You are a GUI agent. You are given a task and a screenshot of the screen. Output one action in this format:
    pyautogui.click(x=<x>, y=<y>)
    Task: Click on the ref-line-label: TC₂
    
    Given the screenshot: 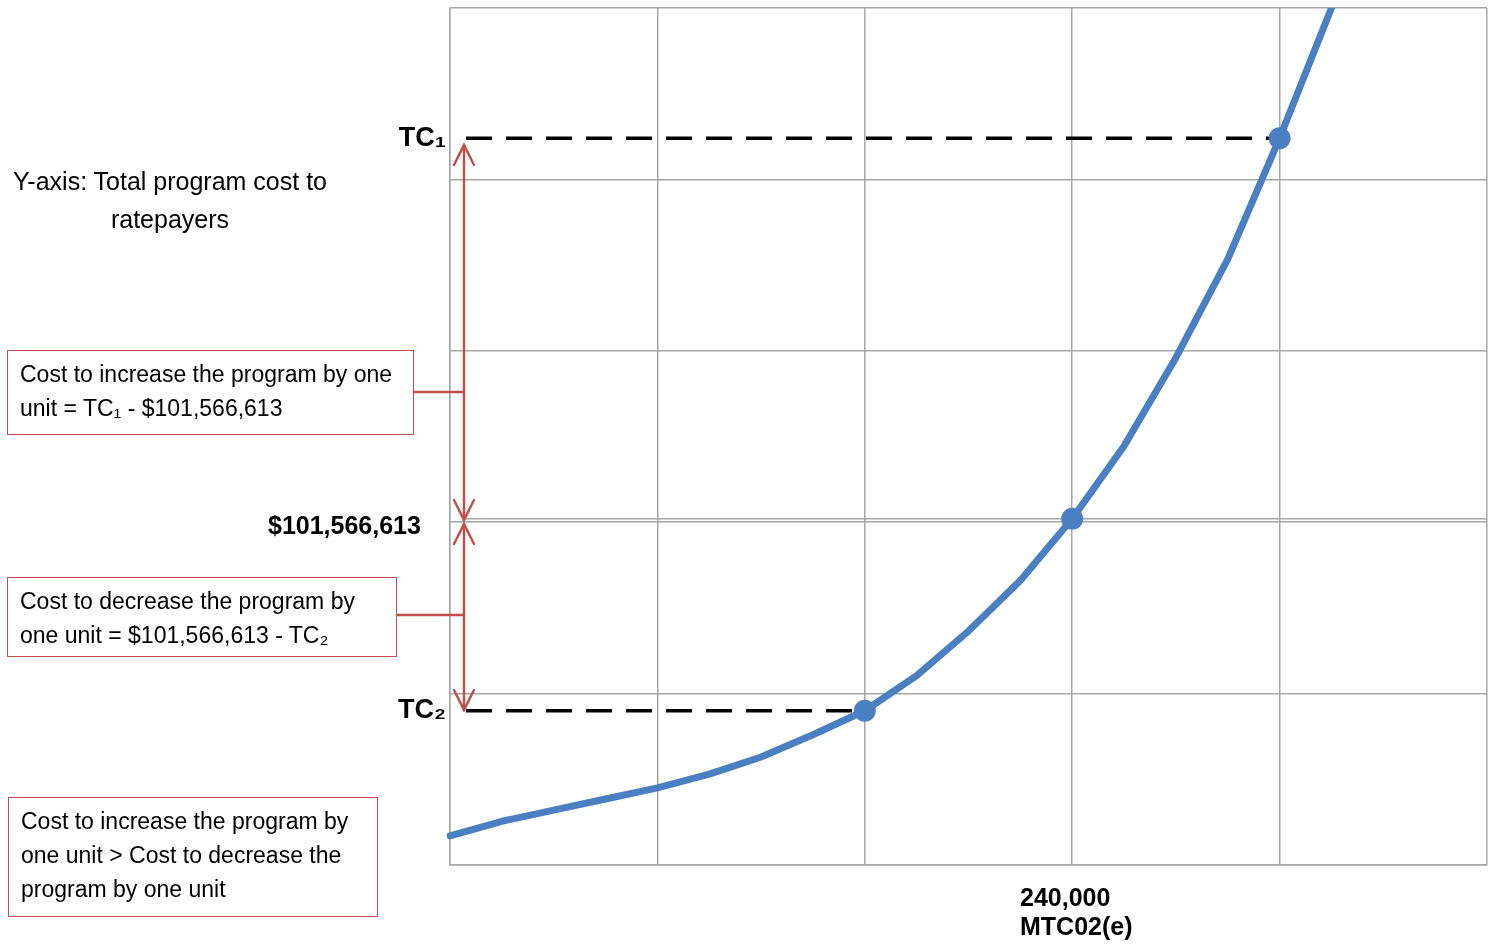 What is the action you would take?
    pyautogui.click(x=422, y=709)
    